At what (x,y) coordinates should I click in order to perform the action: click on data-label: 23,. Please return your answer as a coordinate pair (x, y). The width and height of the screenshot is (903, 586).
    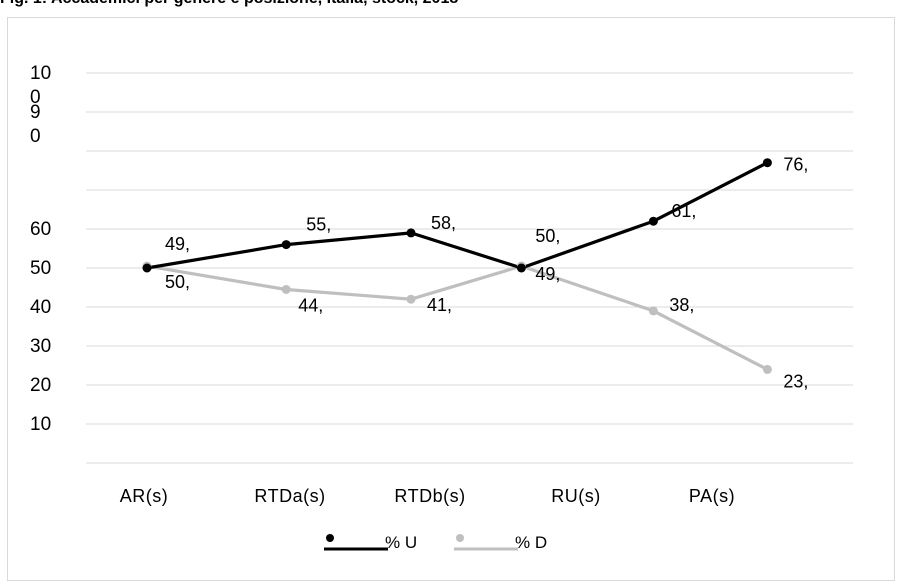
    Looking at the image, I should click on (795, 381).